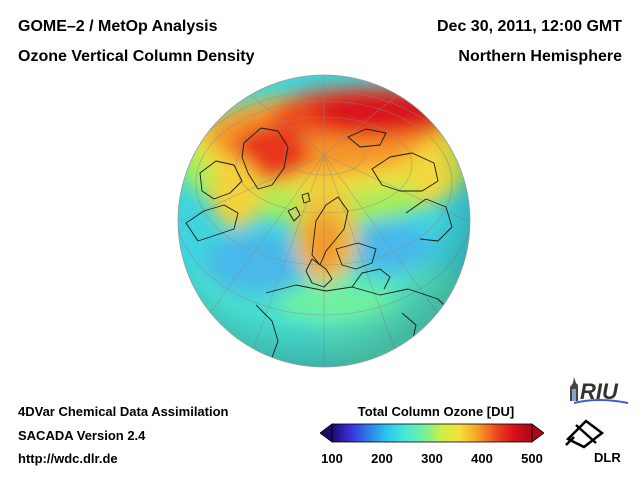 This screenshot has height=480, width=640. Describe the element at coordinates (432, 433) in the screenshot. I see `colorbar` at that location.